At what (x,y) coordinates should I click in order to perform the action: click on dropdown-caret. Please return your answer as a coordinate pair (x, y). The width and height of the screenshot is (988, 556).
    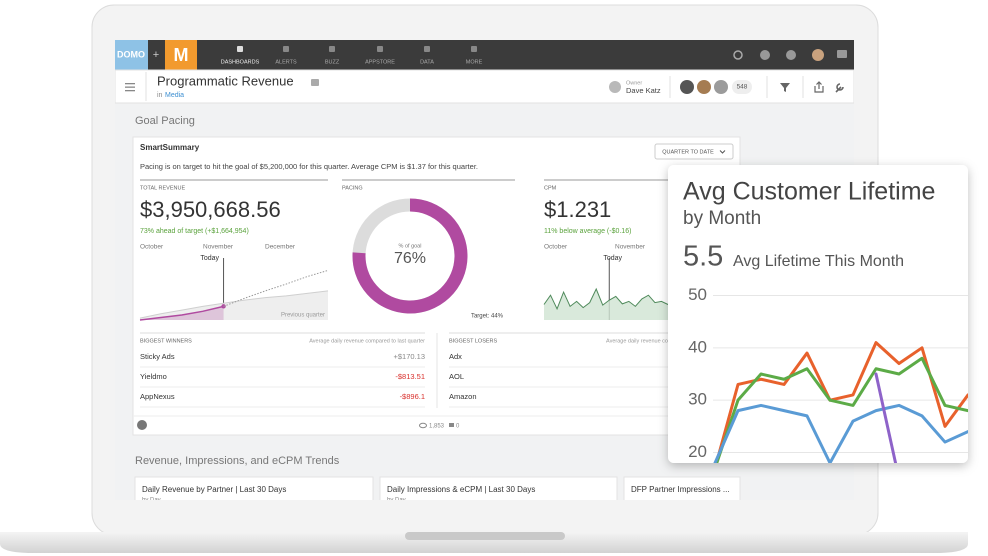
    Looking at the image, I should click on (722, 152).